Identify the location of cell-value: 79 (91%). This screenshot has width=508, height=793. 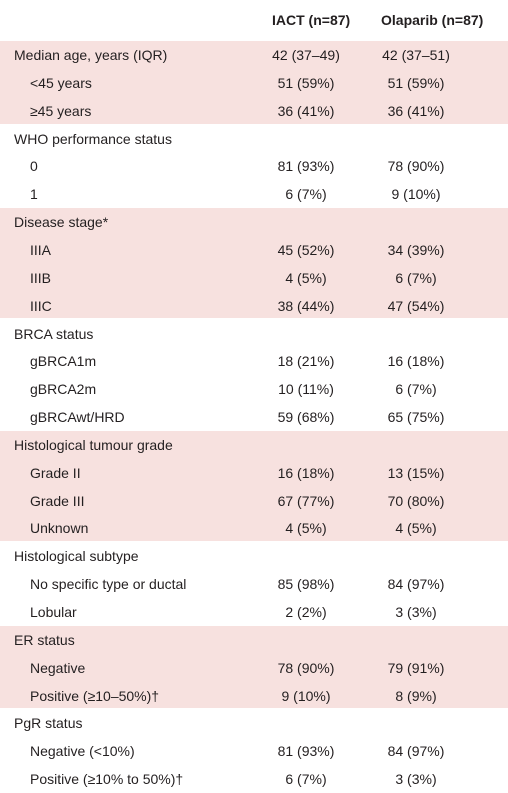
(416, 667).